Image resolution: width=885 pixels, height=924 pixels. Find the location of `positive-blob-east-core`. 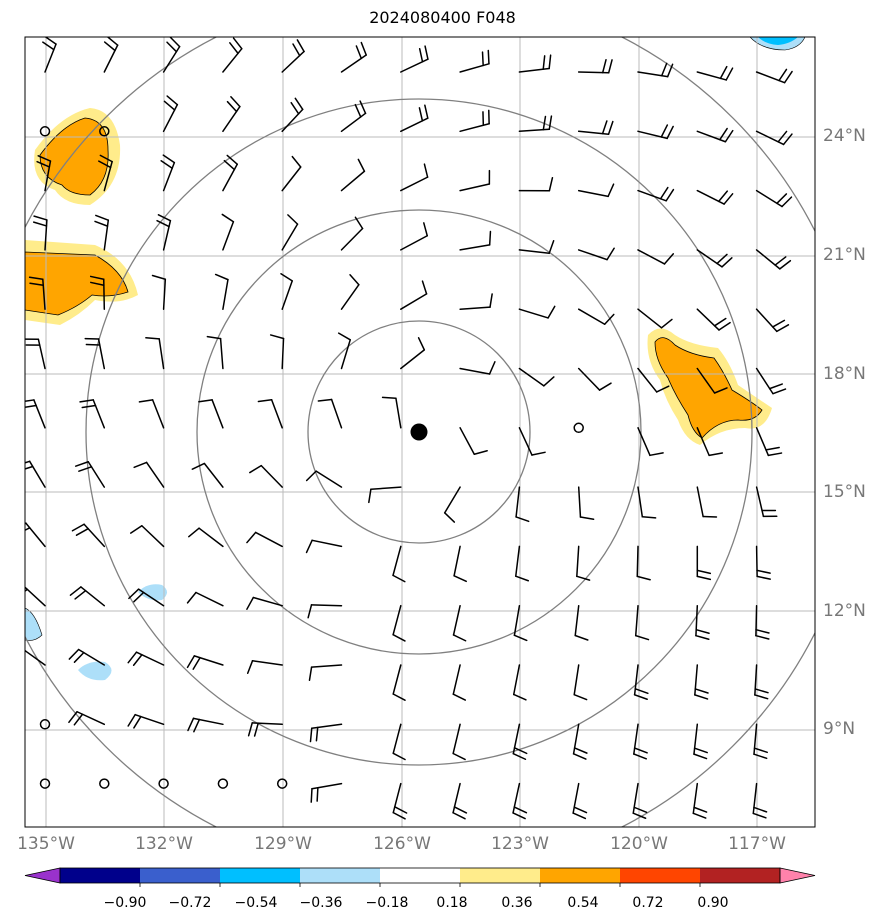

positive-blob-east-core is located at coordinates (708, 388).